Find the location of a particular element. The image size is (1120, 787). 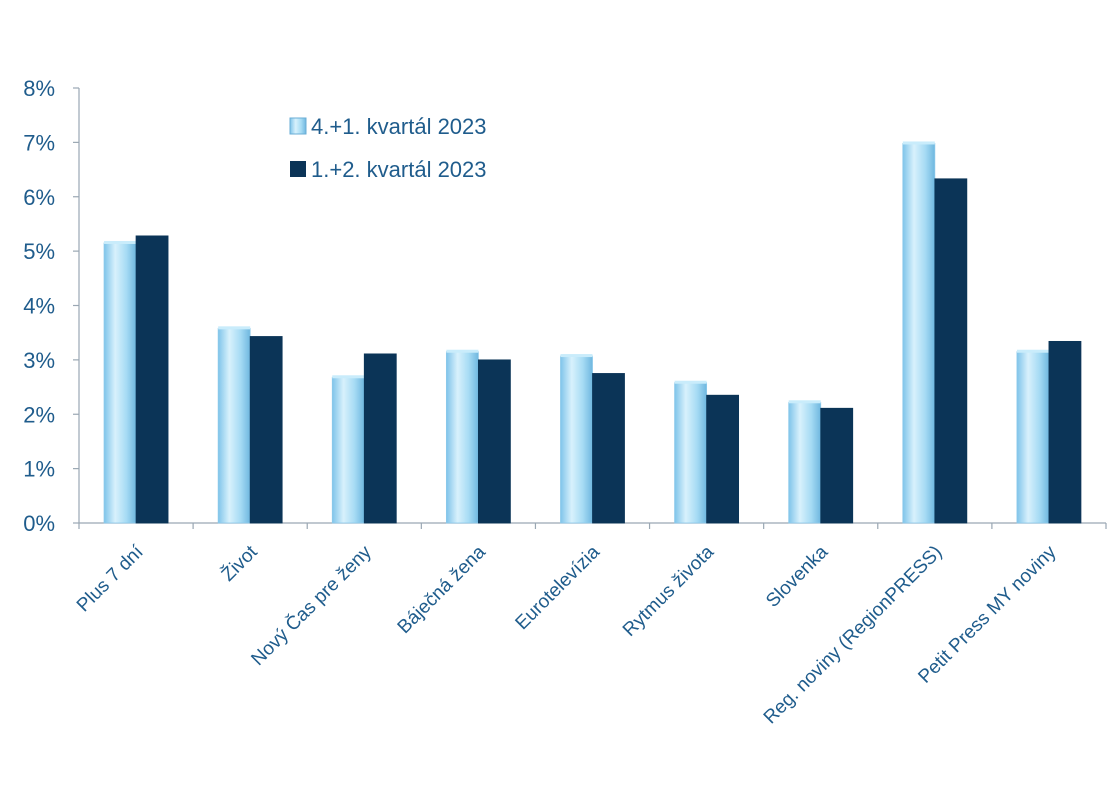

y-tick-label: 1% is located at coordinates (39, 469).